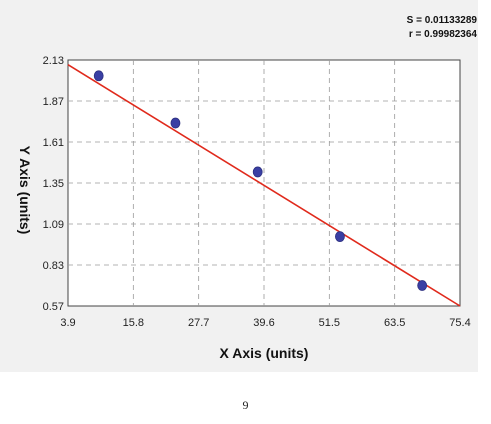 The height and width of the screenshot is (424, 491). What do you see at coordinates (67, 323) in the screenshot?
I see `x-tick-label: 3.9` at bounding box center [67, 323].